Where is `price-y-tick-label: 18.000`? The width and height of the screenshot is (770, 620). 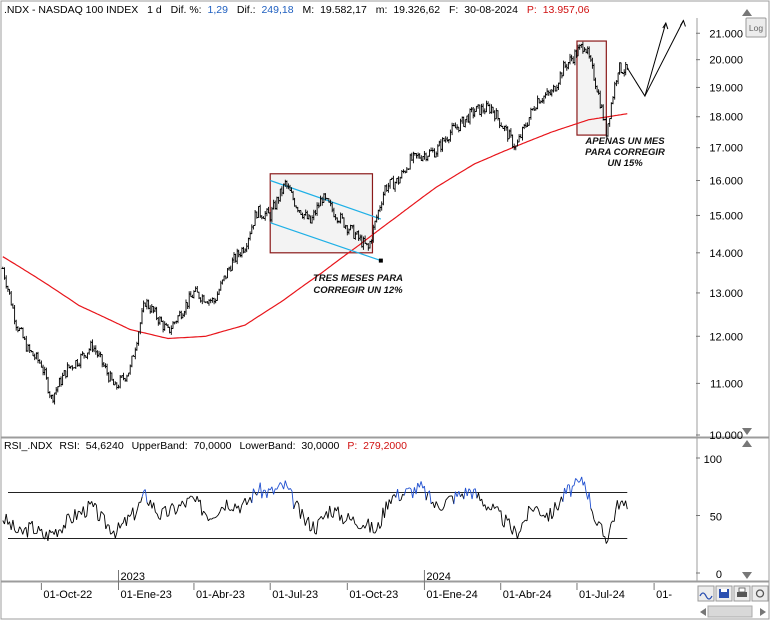 price-y-tick-label: 18.000 is located at coordinates (726, 118).